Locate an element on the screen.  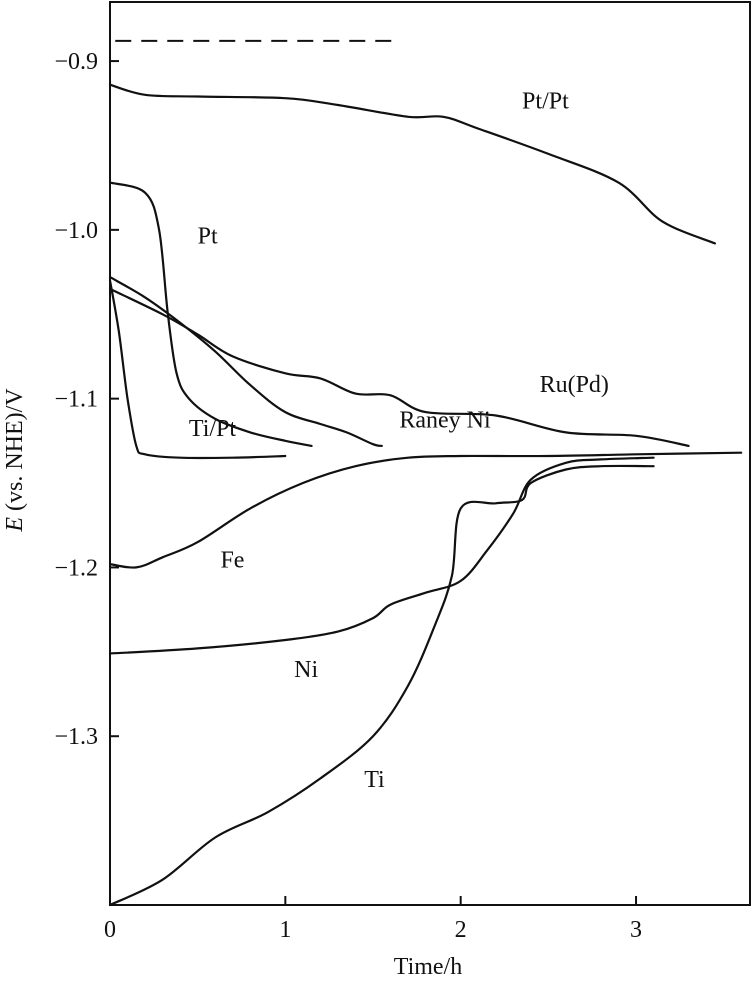
y-tick-label: −1.3 is located at coordinates (76, 737).